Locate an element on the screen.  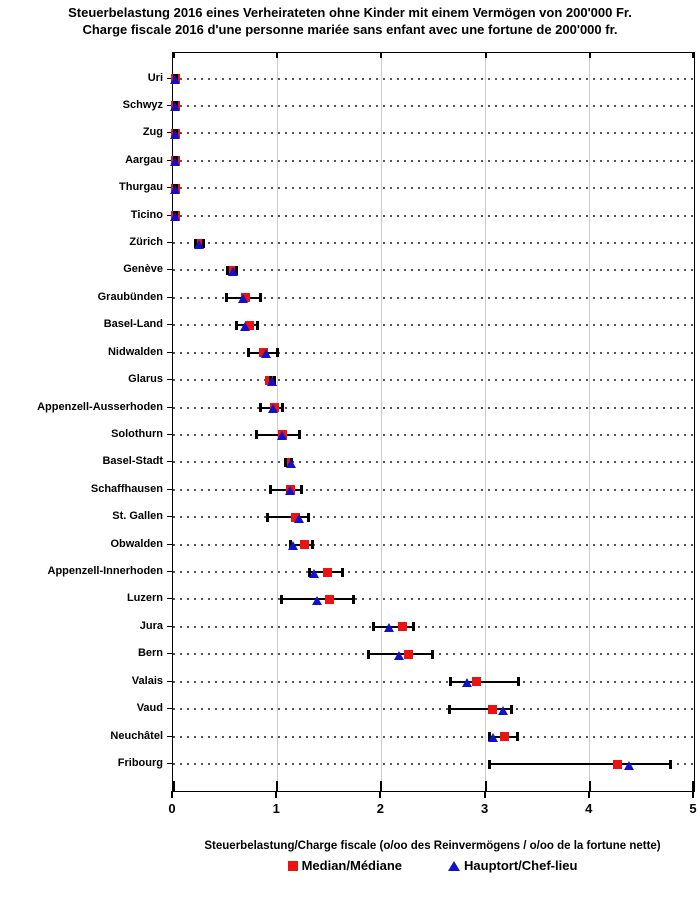
canton-label: Zug is located at coordinates (152, 132).